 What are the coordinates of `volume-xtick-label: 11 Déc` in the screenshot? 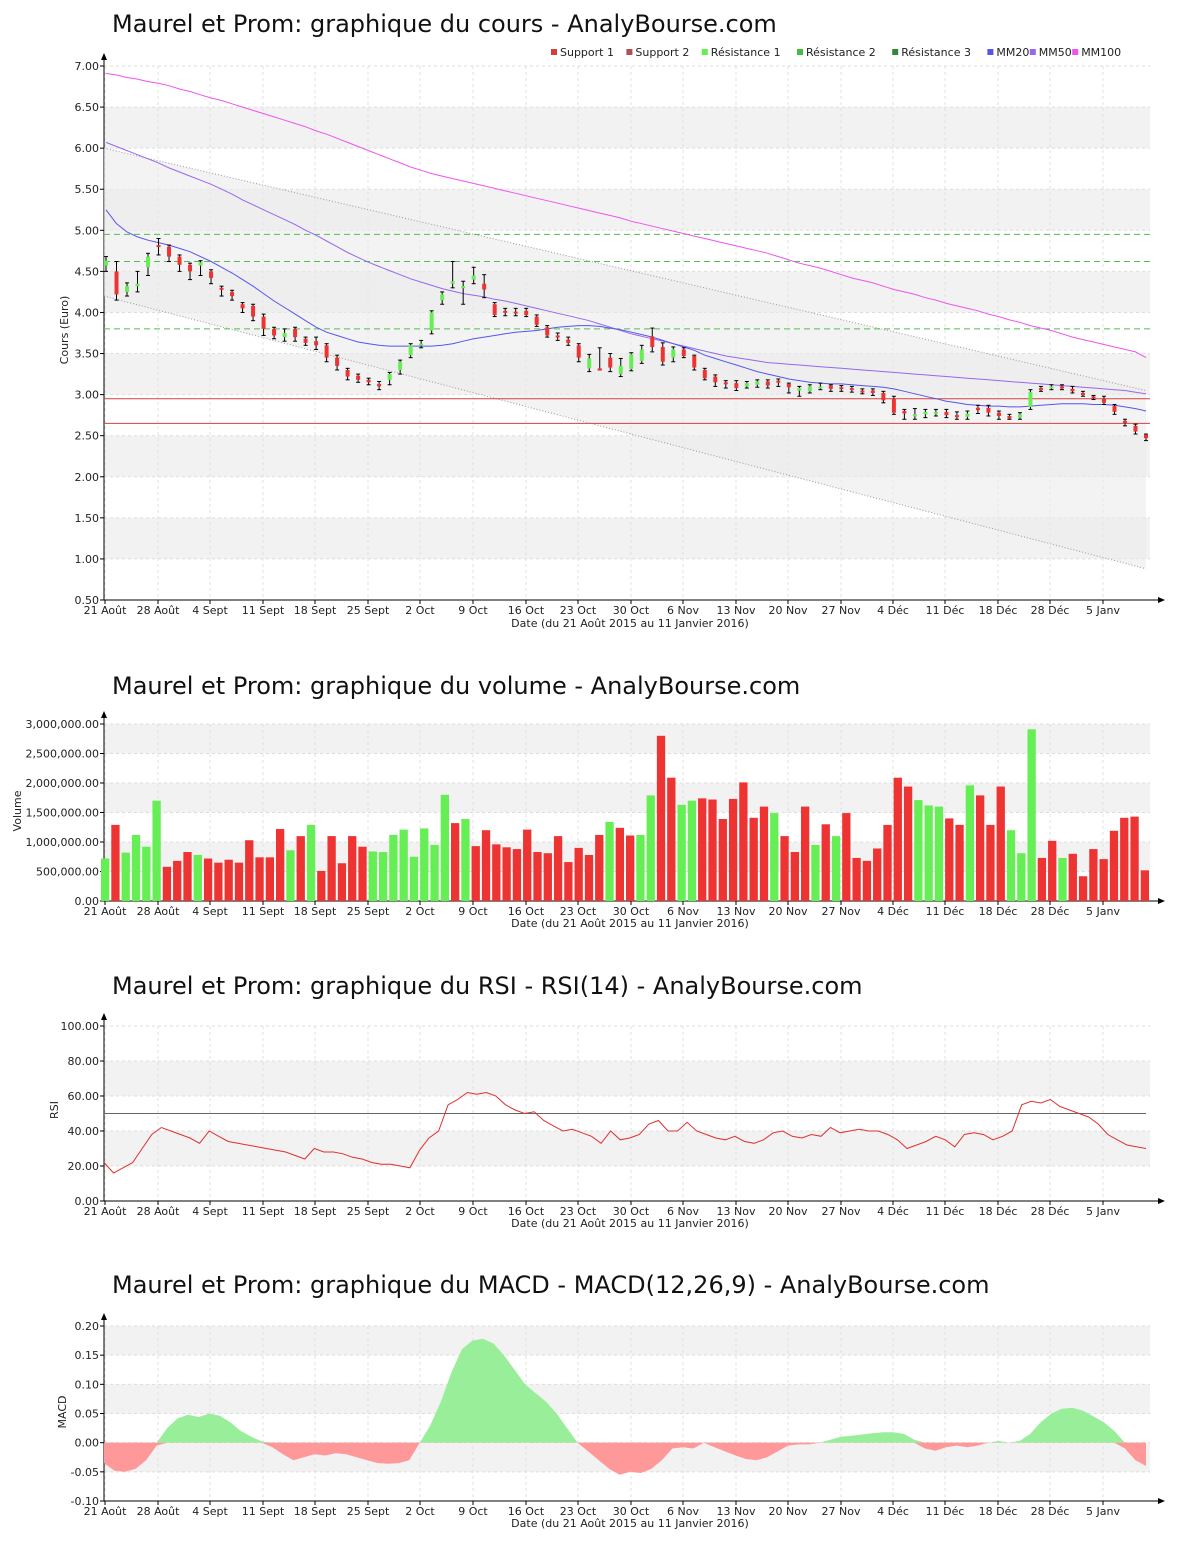 It's located at (945, 911).